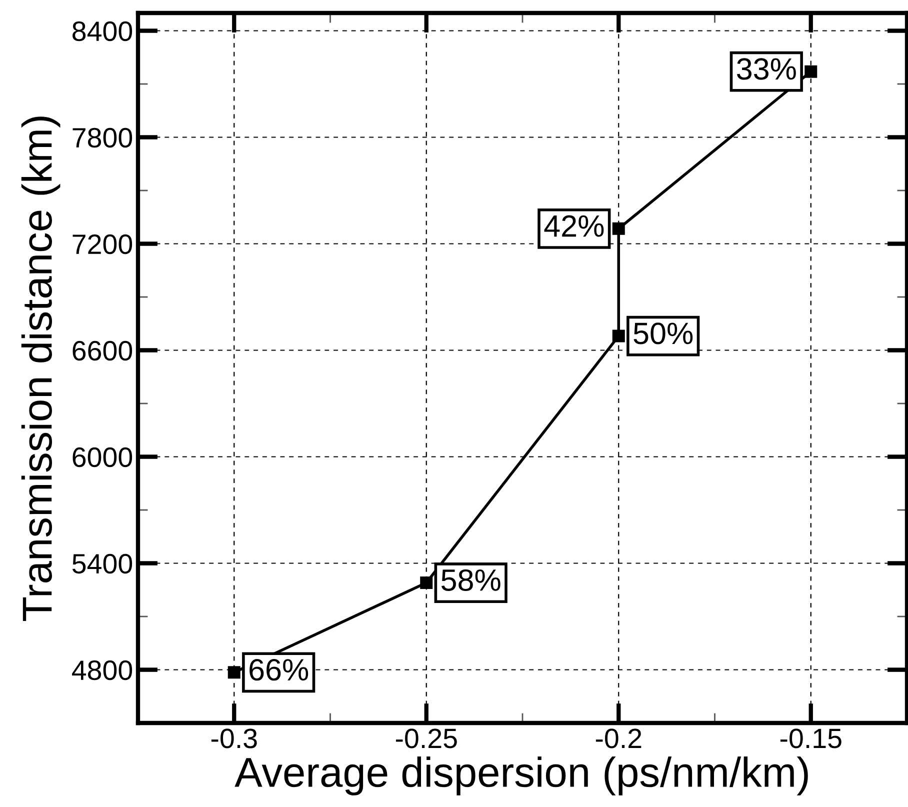 The image size is (908, 807). I want to click on annotation: 66%, so click(279, 669).